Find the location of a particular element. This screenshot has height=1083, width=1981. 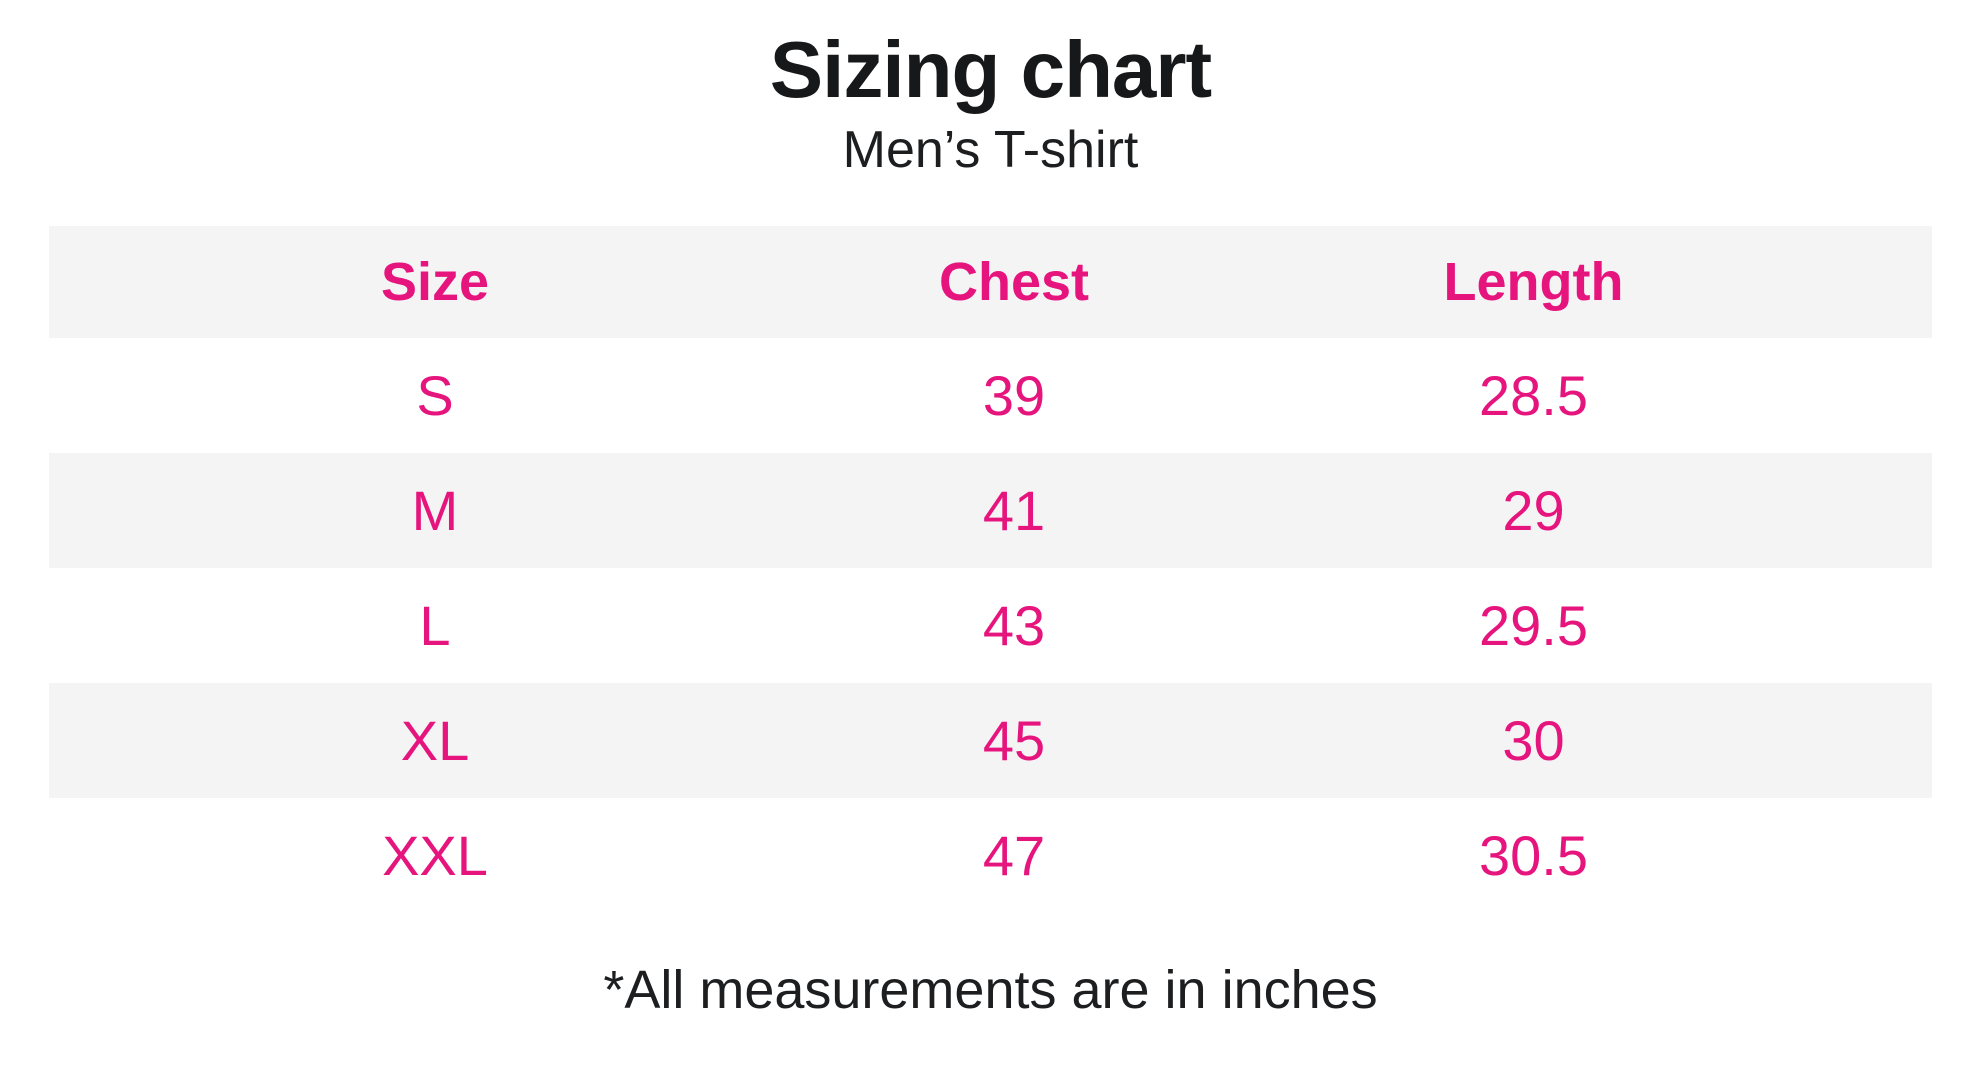

cell-size: XXL is located at coordinates (435, 855).